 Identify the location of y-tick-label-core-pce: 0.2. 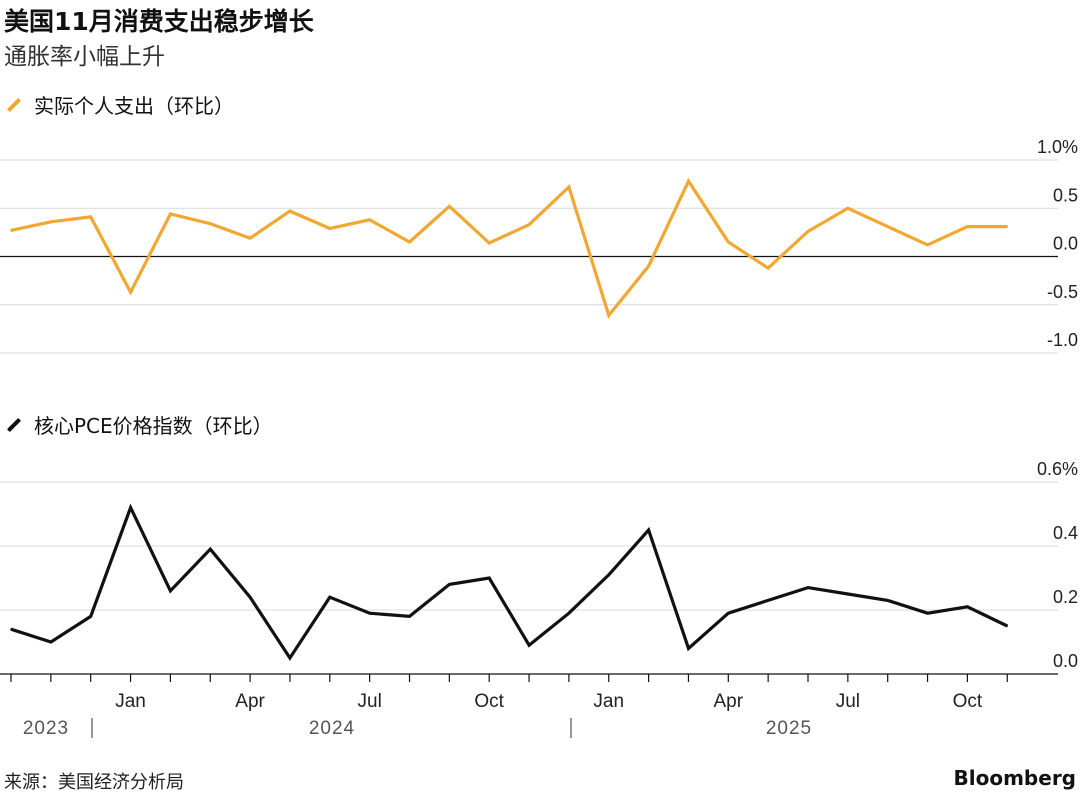
(1065, 597).